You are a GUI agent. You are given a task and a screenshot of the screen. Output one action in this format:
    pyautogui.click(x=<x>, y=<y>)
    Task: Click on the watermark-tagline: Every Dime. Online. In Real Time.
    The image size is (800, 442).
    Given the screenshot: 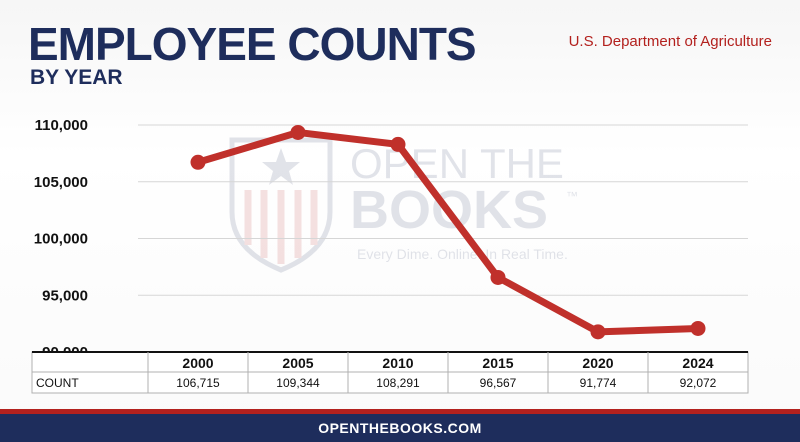 What is the action you would take?
    pyautogui.click(x=462, y=254)
    